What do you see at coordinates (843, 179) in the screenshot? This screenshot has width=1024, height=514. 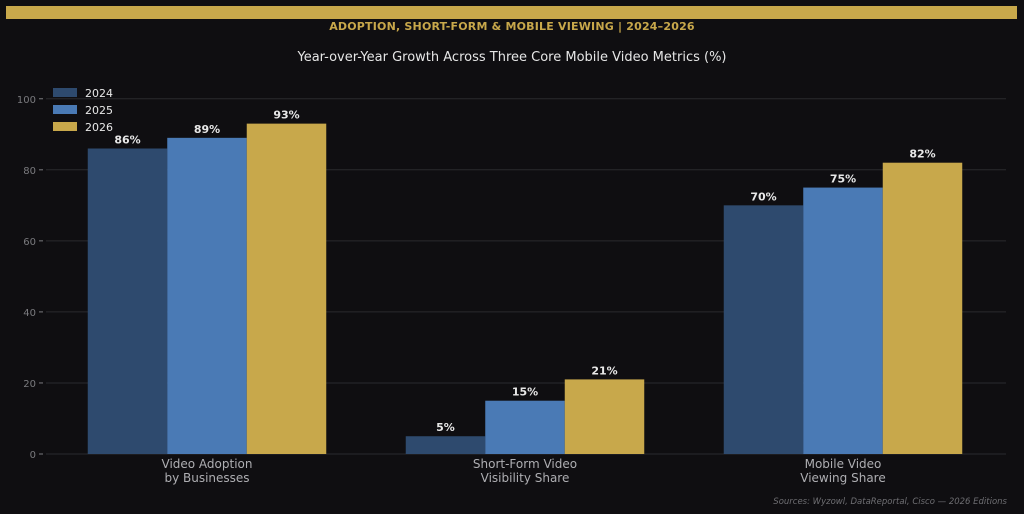 I see `data-label: 75%` at bounding box center [843, 179].